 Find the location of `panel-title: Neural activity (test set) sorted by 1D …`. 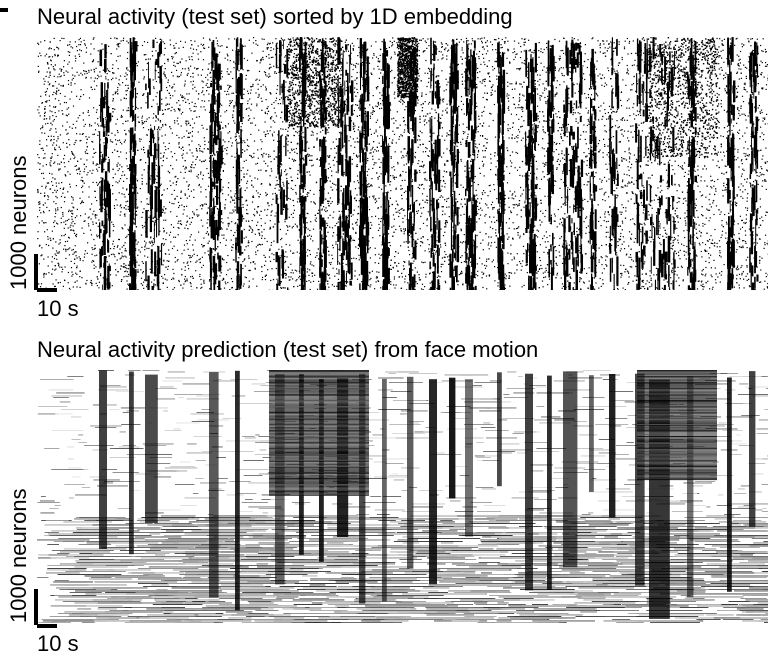

panel-title: Neural activity (test set) sorted by 1D … is located at coordinates (275, 16).